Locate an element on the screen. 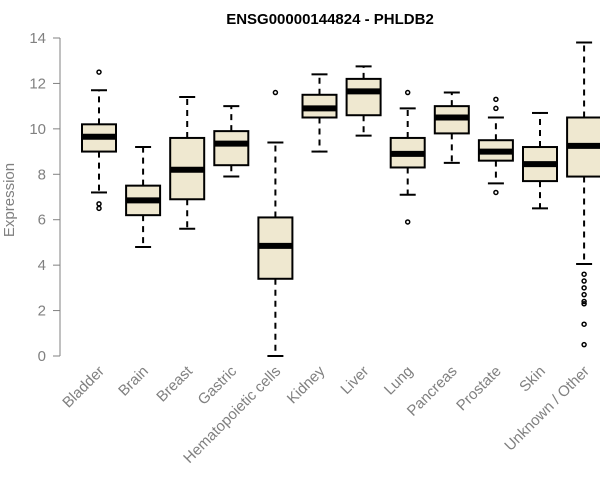 The height and width of the screenshot is (500, 600). y-tick-label: 2 is located at coordinates (42, 311).